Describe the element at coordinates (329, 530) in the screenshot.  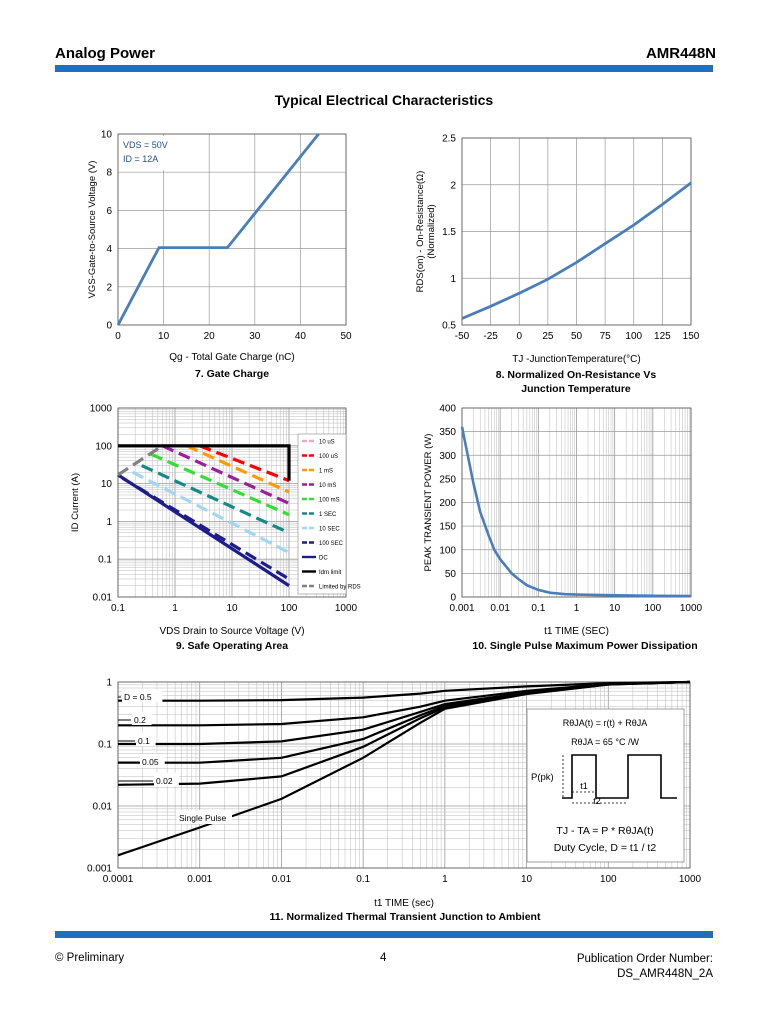
I see `soa-legend-label: 10 SEC` at that location.